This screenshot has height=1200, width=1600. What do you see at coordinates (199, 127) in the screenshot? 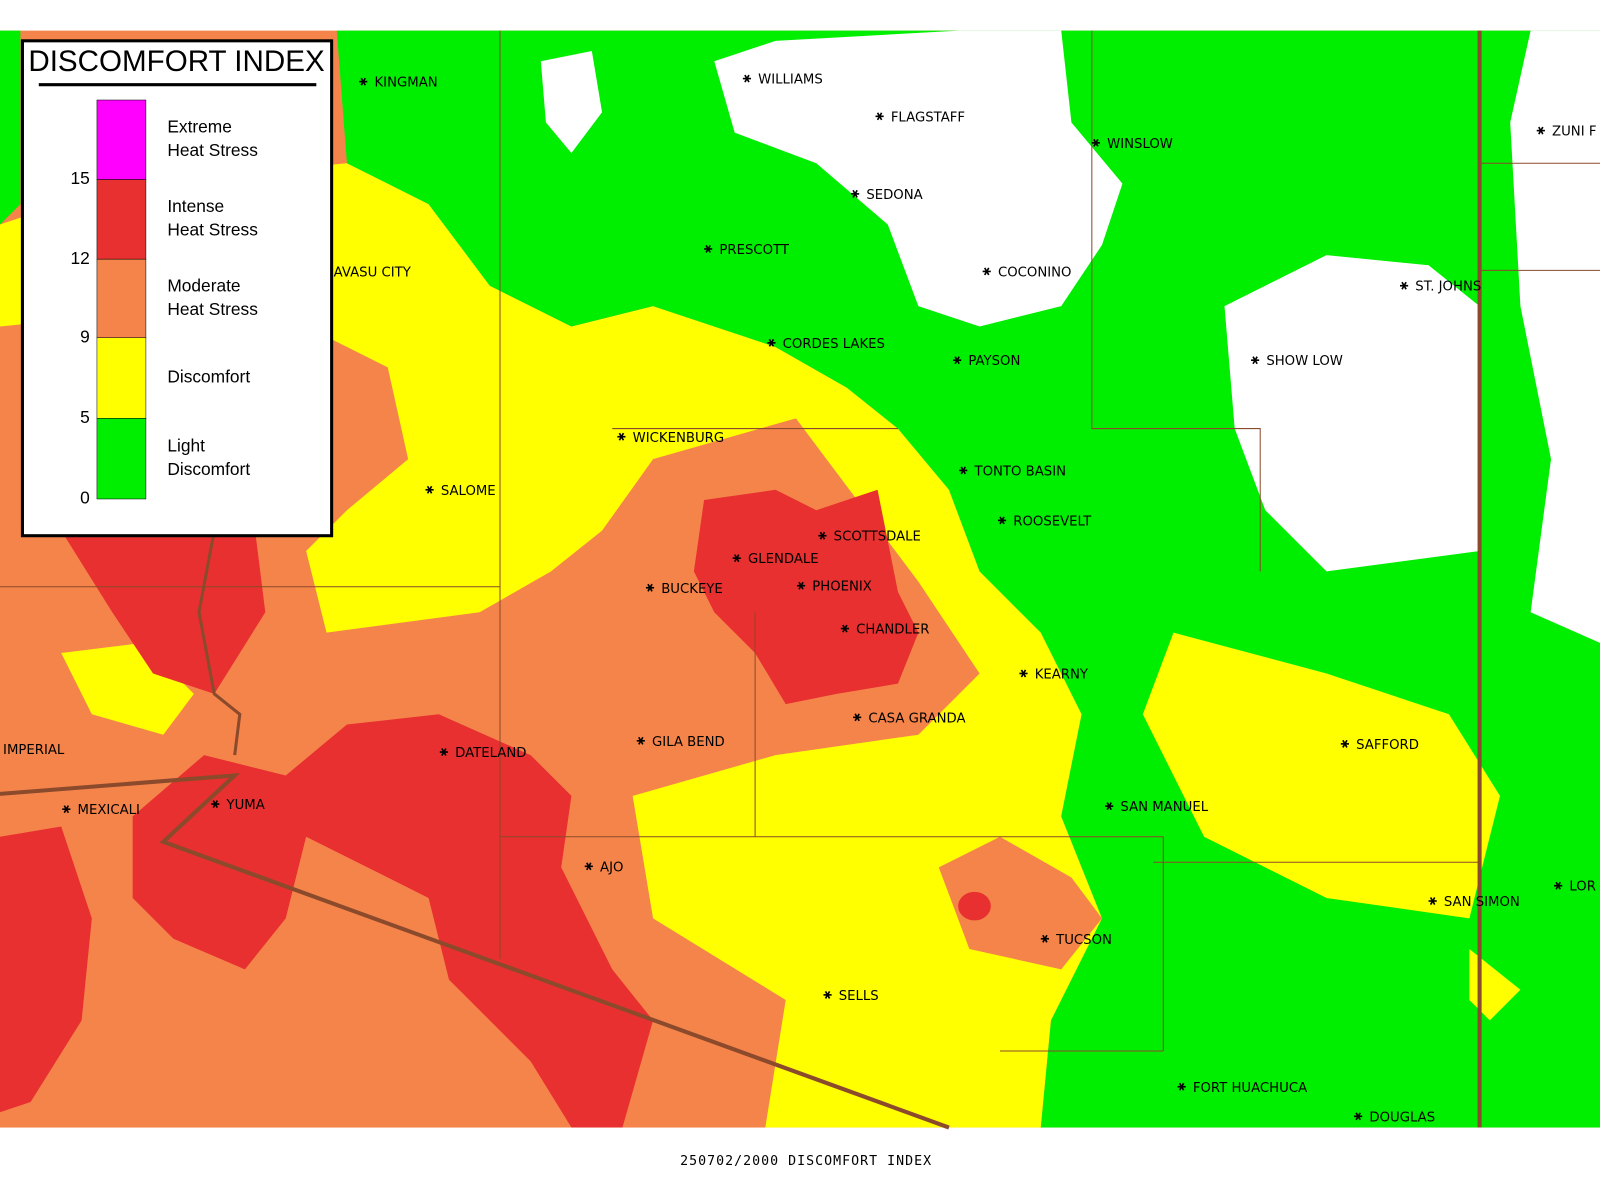
I see `legend-label: Extreme` at bounding box center [199, 127].